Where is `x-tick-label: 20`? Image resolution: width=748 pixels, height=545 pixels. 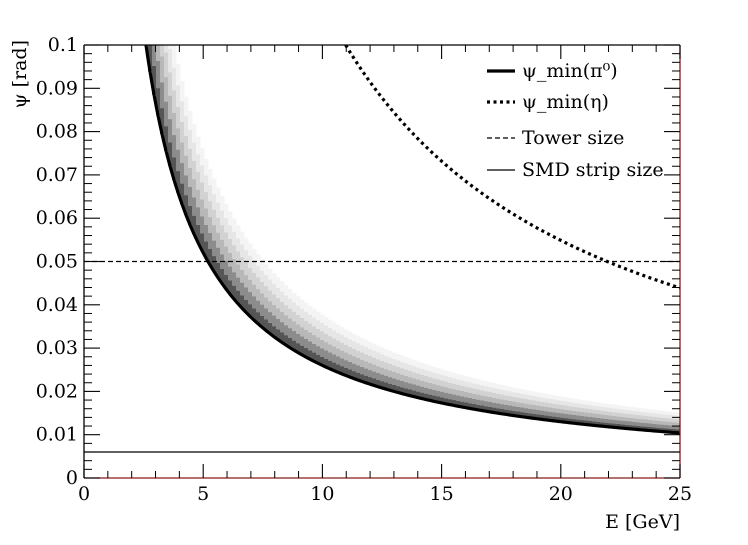
x-tick-label: 20 is located at coordinates (561, 494).